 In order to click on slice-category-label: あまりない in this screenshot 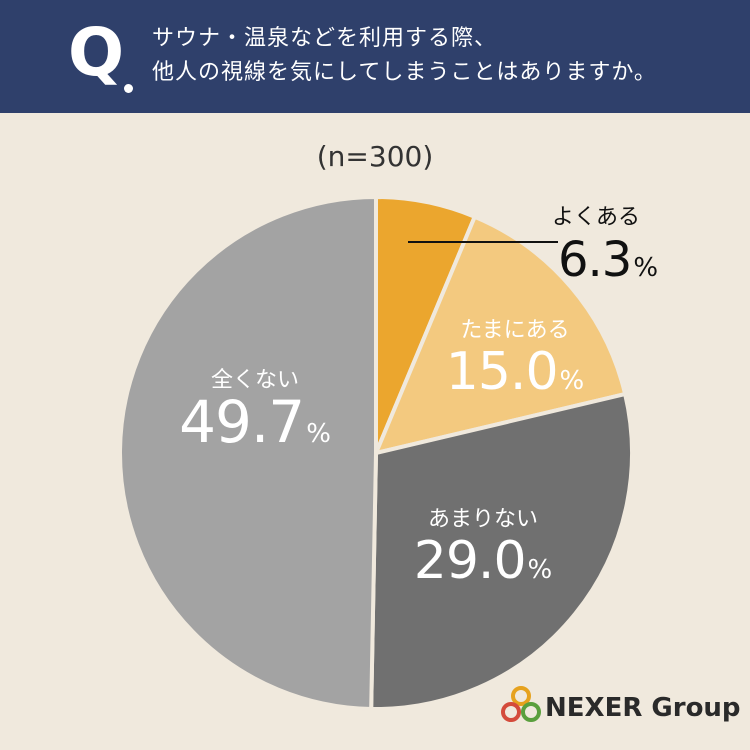, I will do `click(482, 519)`.